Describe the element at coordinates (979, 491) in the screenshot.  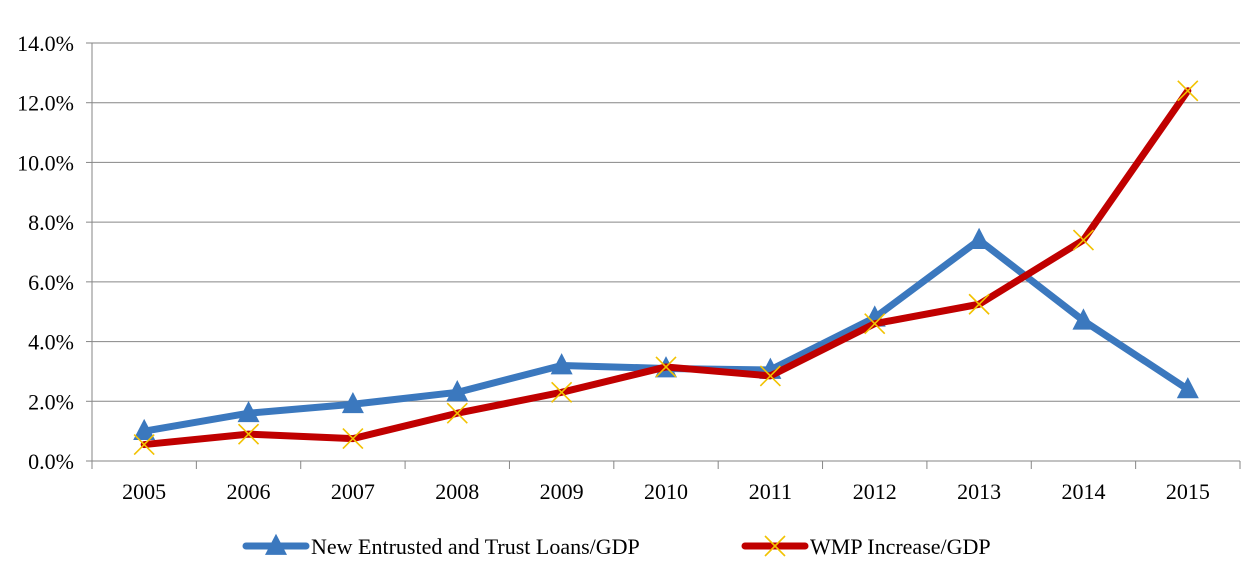
I see `x-tick-label: 2013` at that location.